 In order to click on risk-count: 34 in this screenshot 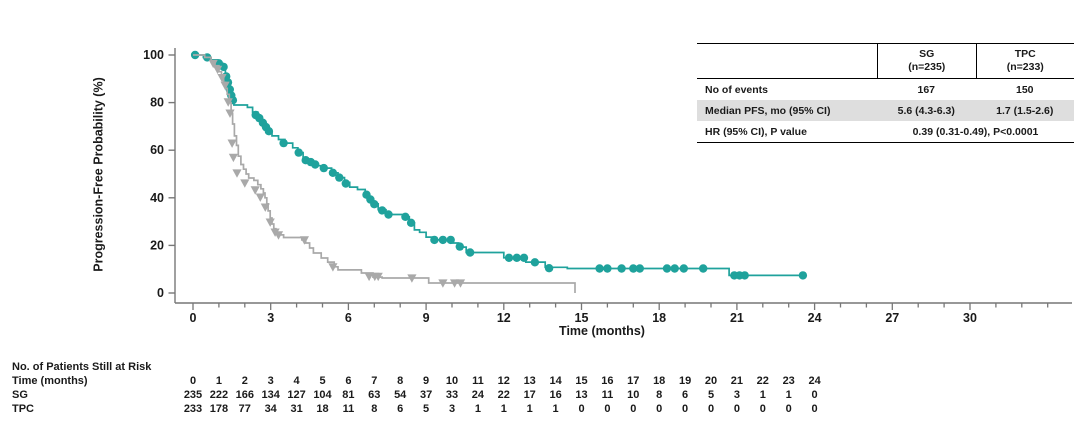, I will do `click(270, 409)`.